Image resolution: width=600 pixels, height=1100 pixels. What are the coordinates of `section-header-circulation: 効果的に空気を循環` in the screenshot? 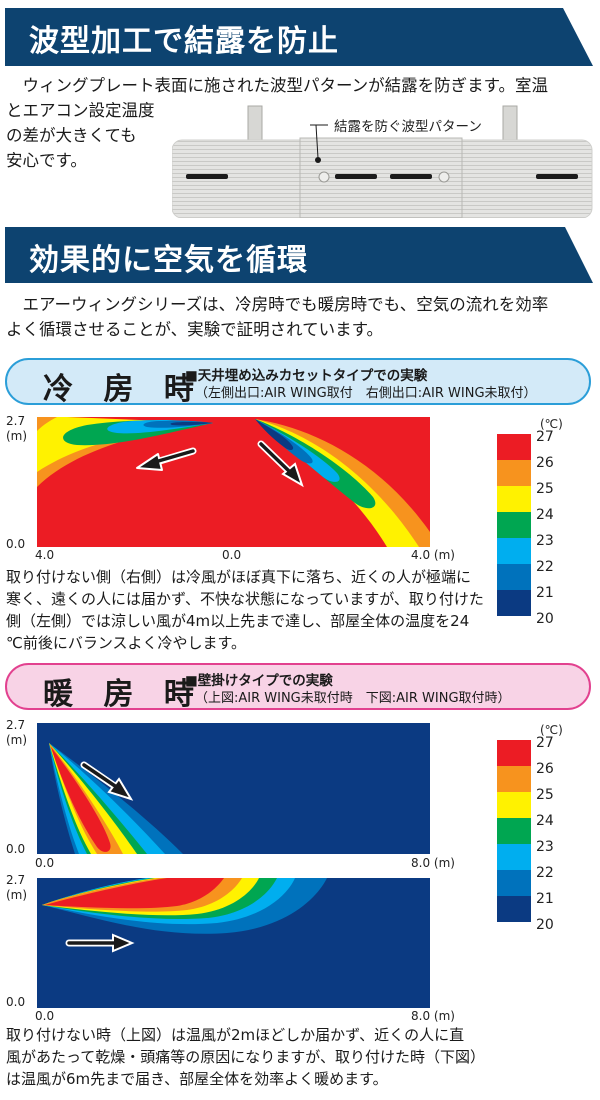 It's located at (299, 256).